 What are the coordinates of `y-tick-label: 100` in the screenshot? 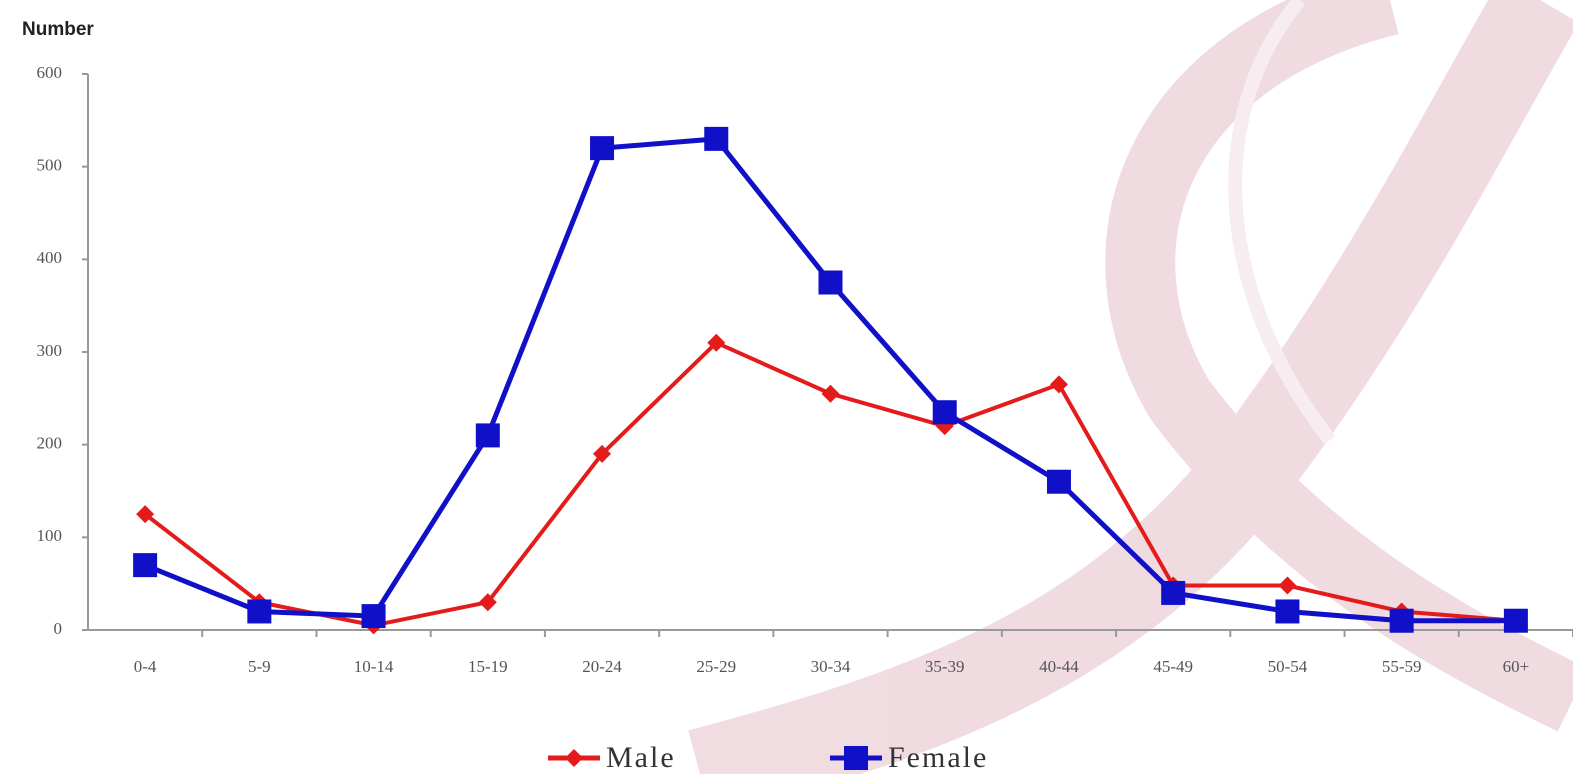 It's located at (50, 535).